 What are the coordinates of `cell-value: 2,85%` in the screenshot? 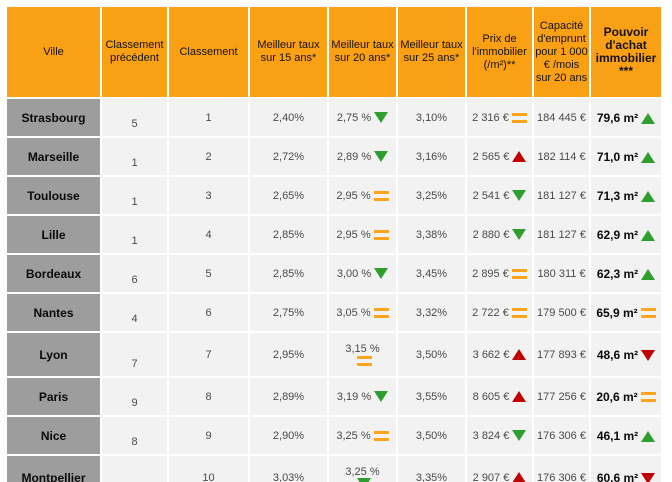 It's located at (288, 273).